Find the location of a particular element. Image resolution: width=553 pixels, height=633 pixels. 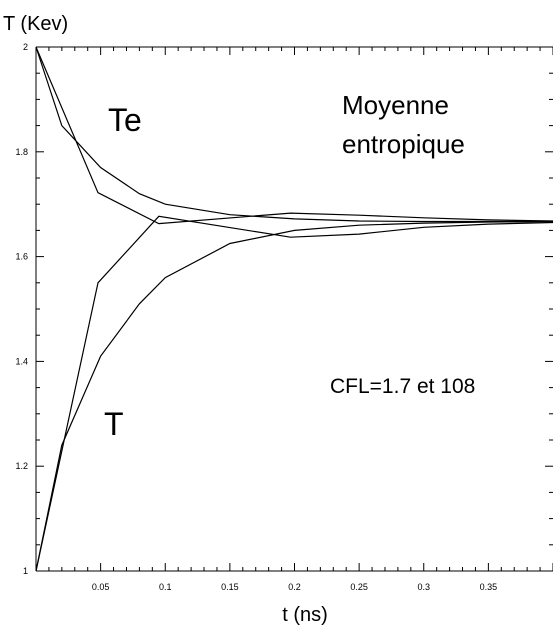

y-tick-label: 1.8 is located at coordinates (21, 152).